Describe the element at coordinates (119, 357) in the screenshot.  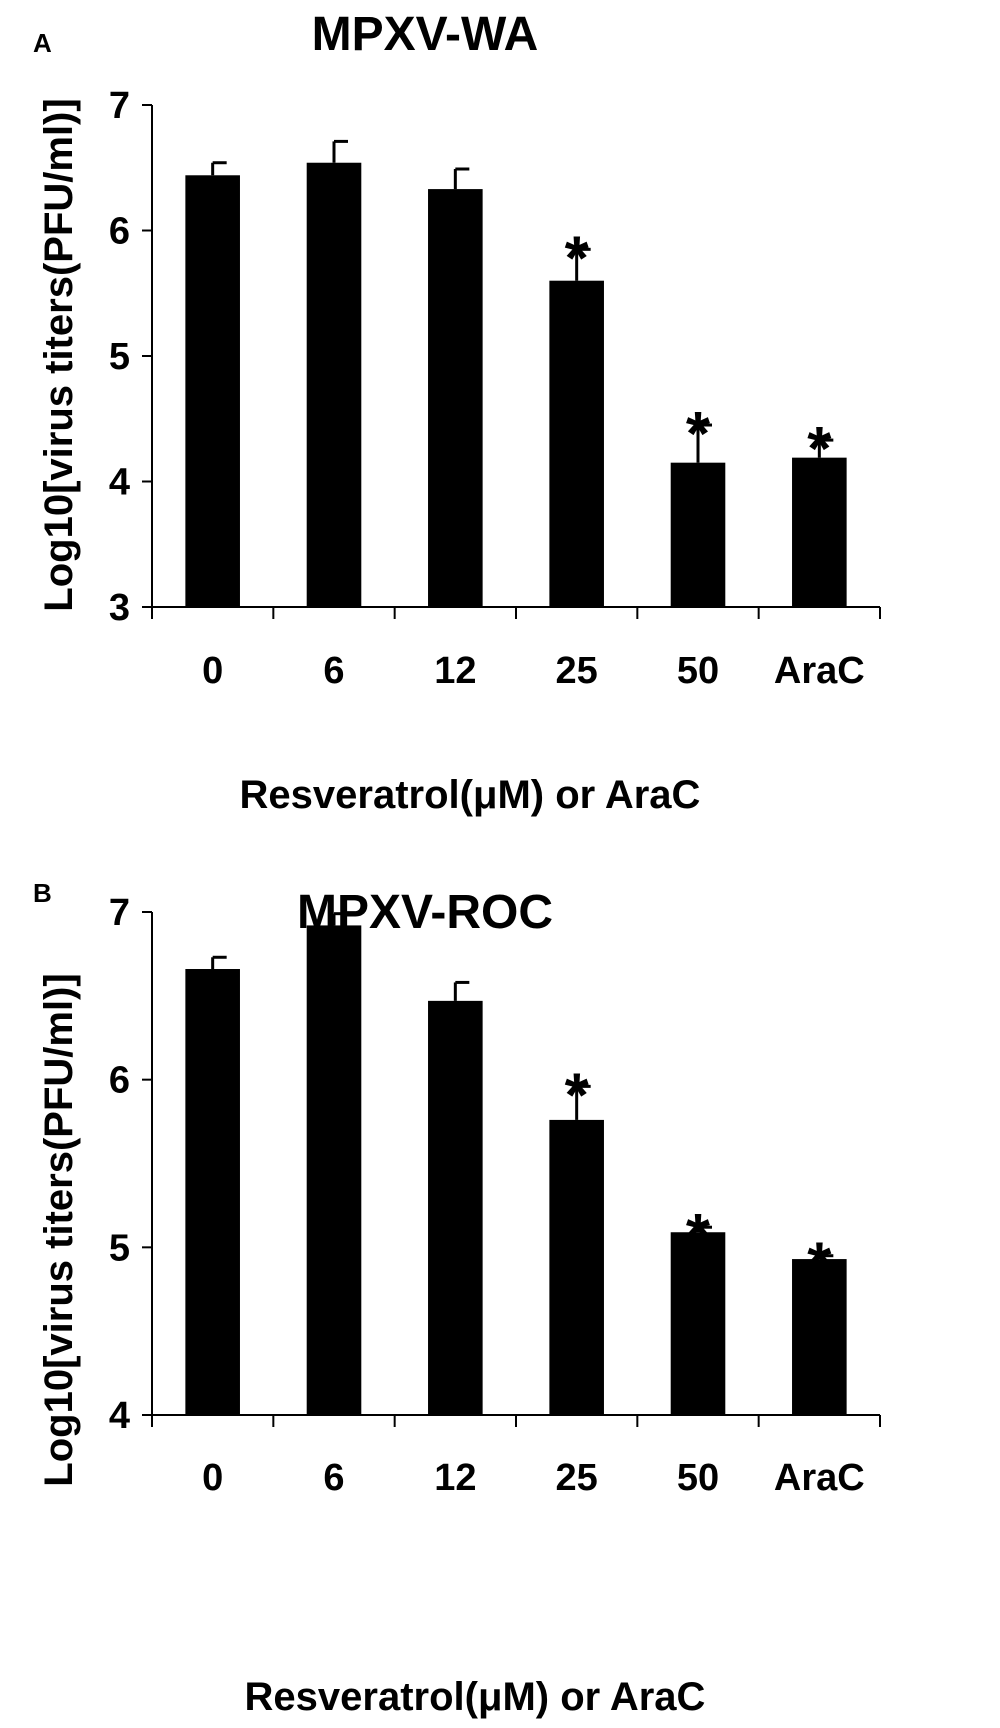
I see `panel-a-y-tick-label: 5` at that location.